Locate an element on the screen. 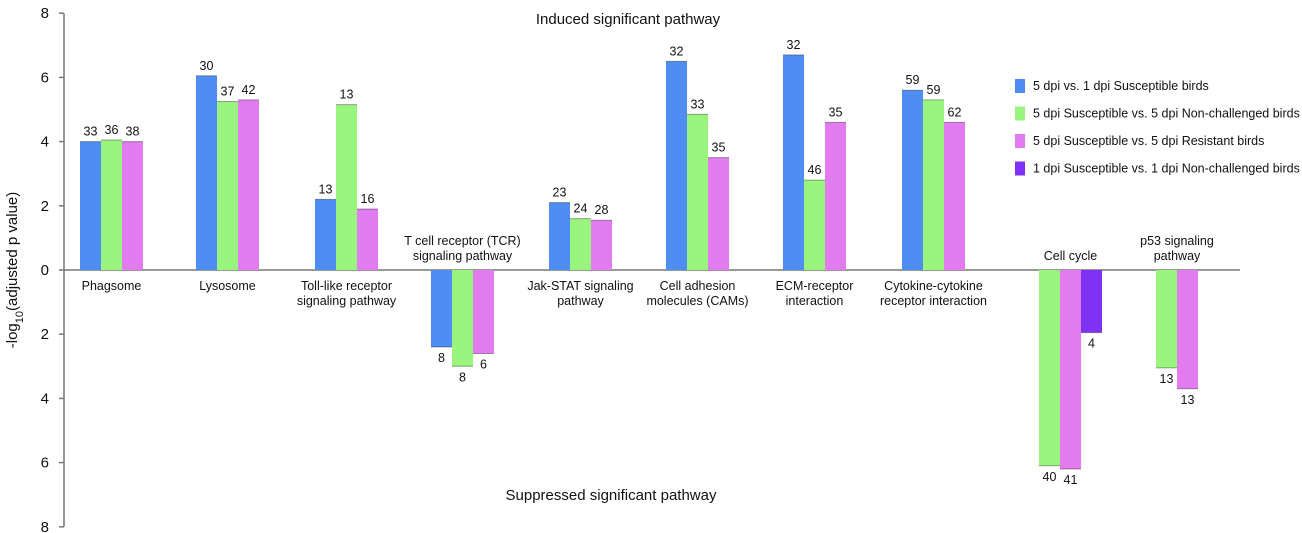 This screenshot has height=533, width=1302. category-label: Phagsome is located at coordinates (112, 286).